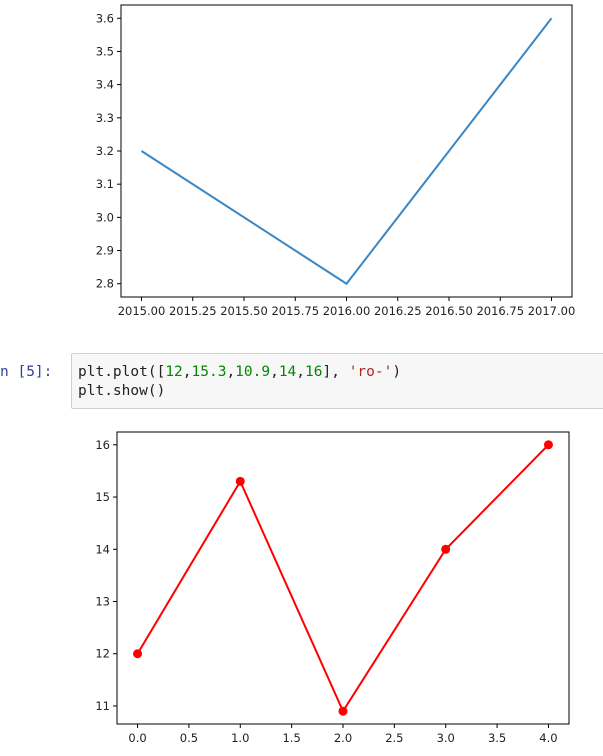 The height and width of the screenshot is (756, 603). I want to click on y-tick-label: 3.4, so click(105, 85).